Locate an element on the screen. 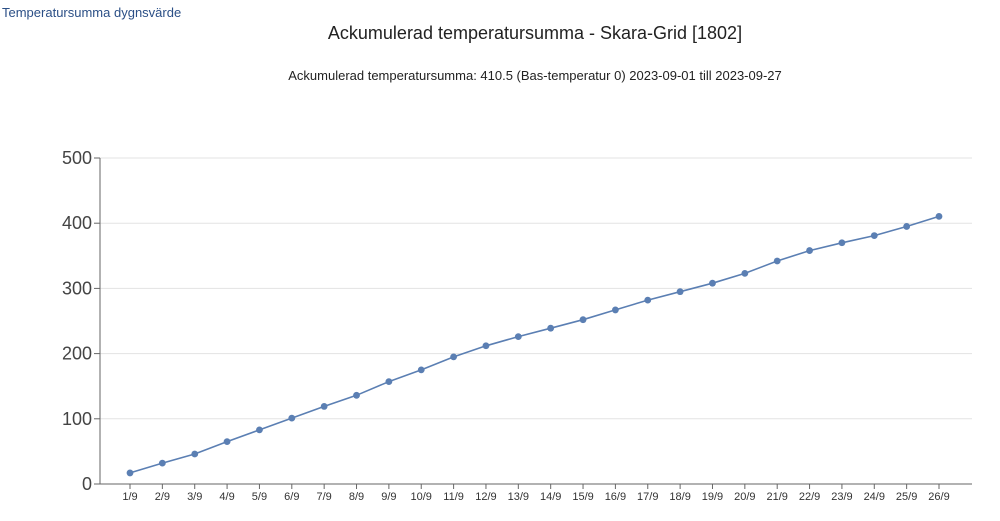 The image size is (1000, 521). x-tick-label: 17/9 is located at coordinates (647, 497).